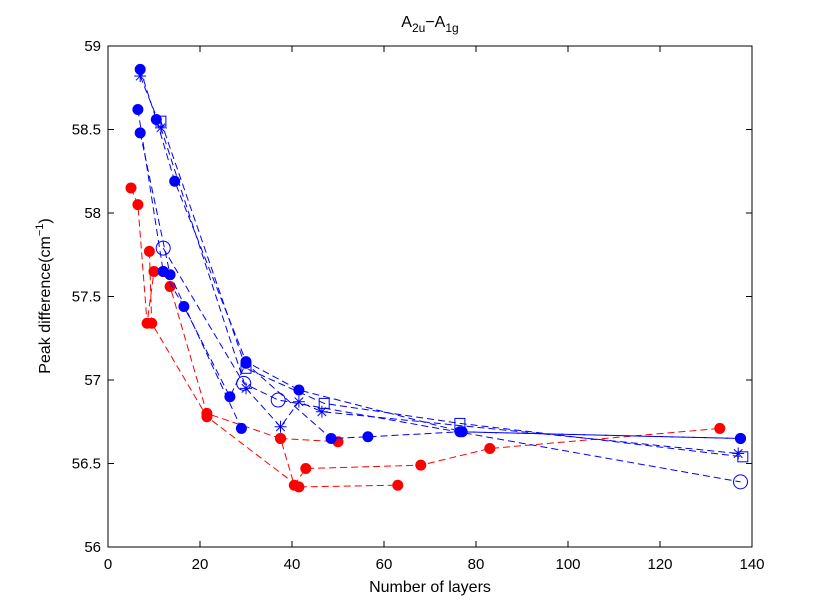 Image resolution: width=830 pixels, height=613 pixels. What do you see at coordinates (92, 46) in the screenshot?
I see `y-tick-label: 59` at bounding box center [92, 46].